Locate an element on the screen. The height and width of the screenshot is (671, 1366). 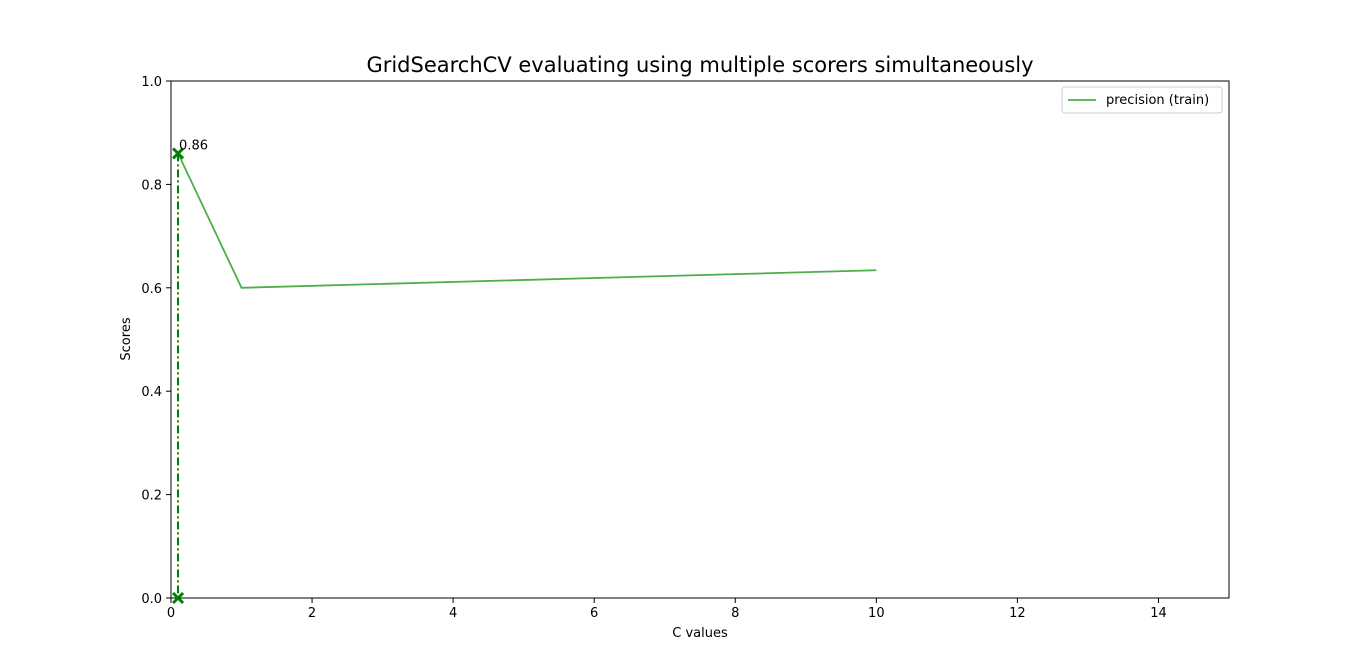
x-axis-ticks: 0 2 4 6 8 10 12 14 is located at coordinates (667, 609).